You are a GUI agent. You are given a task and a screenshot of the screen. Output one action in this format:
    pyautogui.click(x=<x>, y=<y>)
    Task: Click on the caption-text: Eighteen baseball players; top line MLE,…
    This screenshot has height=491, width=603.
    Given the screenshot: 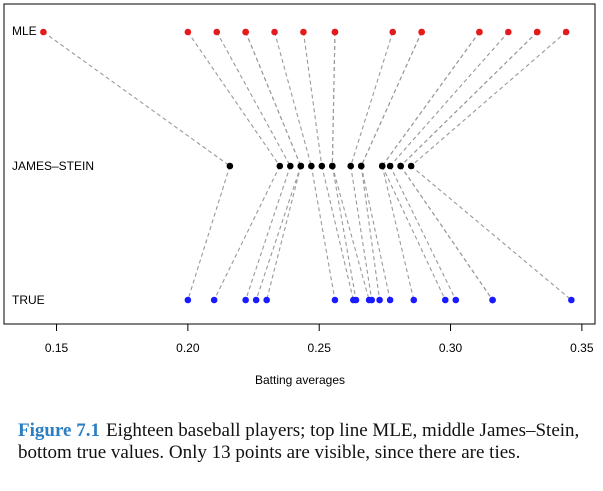 What is the action you would take?
    pyautogui.click(x=299, y=441)
    